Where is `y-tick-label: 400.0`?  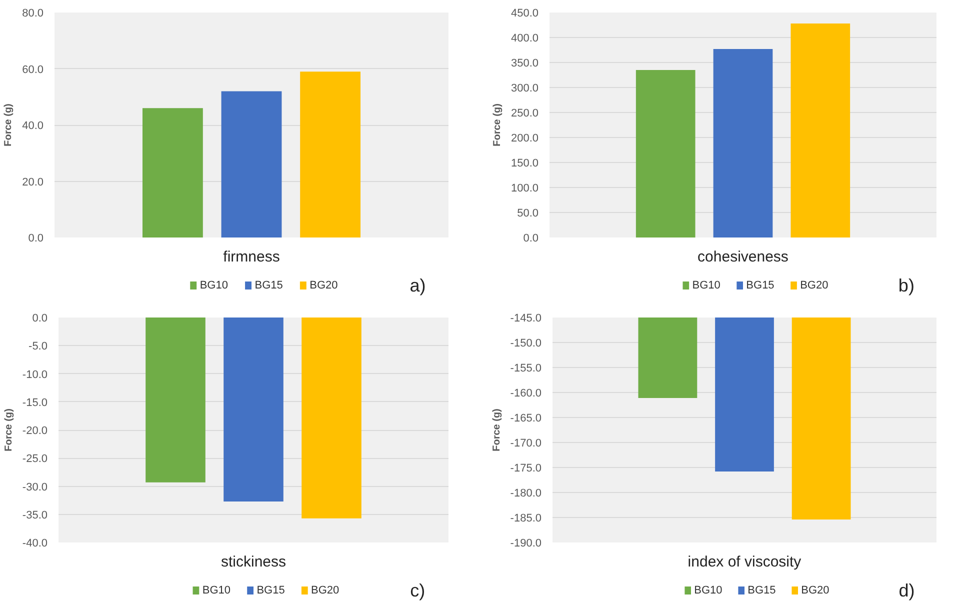 y-tick-label: 400.0 is located at coordinates (524, 38).